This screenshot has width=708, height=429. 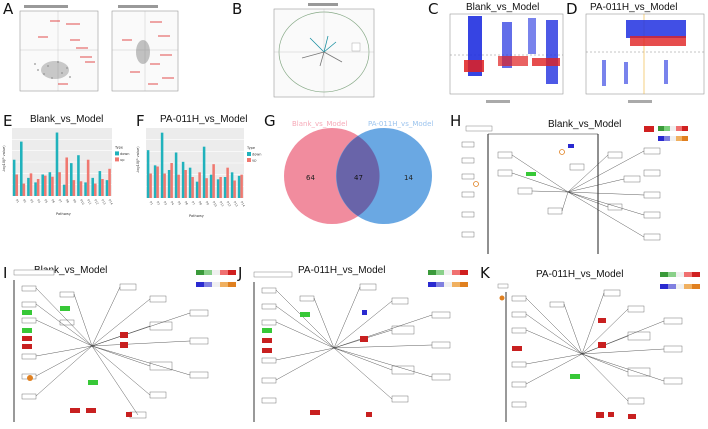 I want to click on highlighted-points-left, so click(x=66, y=52).